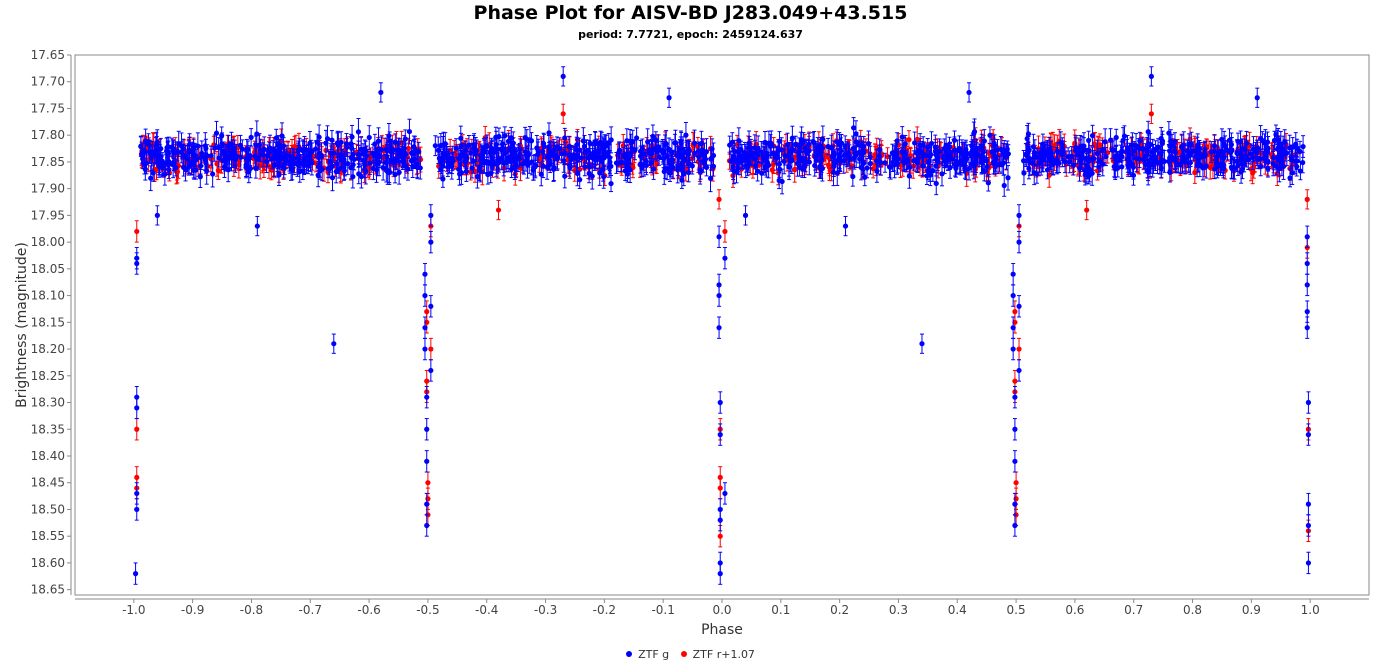  What do you see at coordinates (898, 610) in the screenshot?
I see `x-tick-label: 0.3` at bounding box center [898, 610].